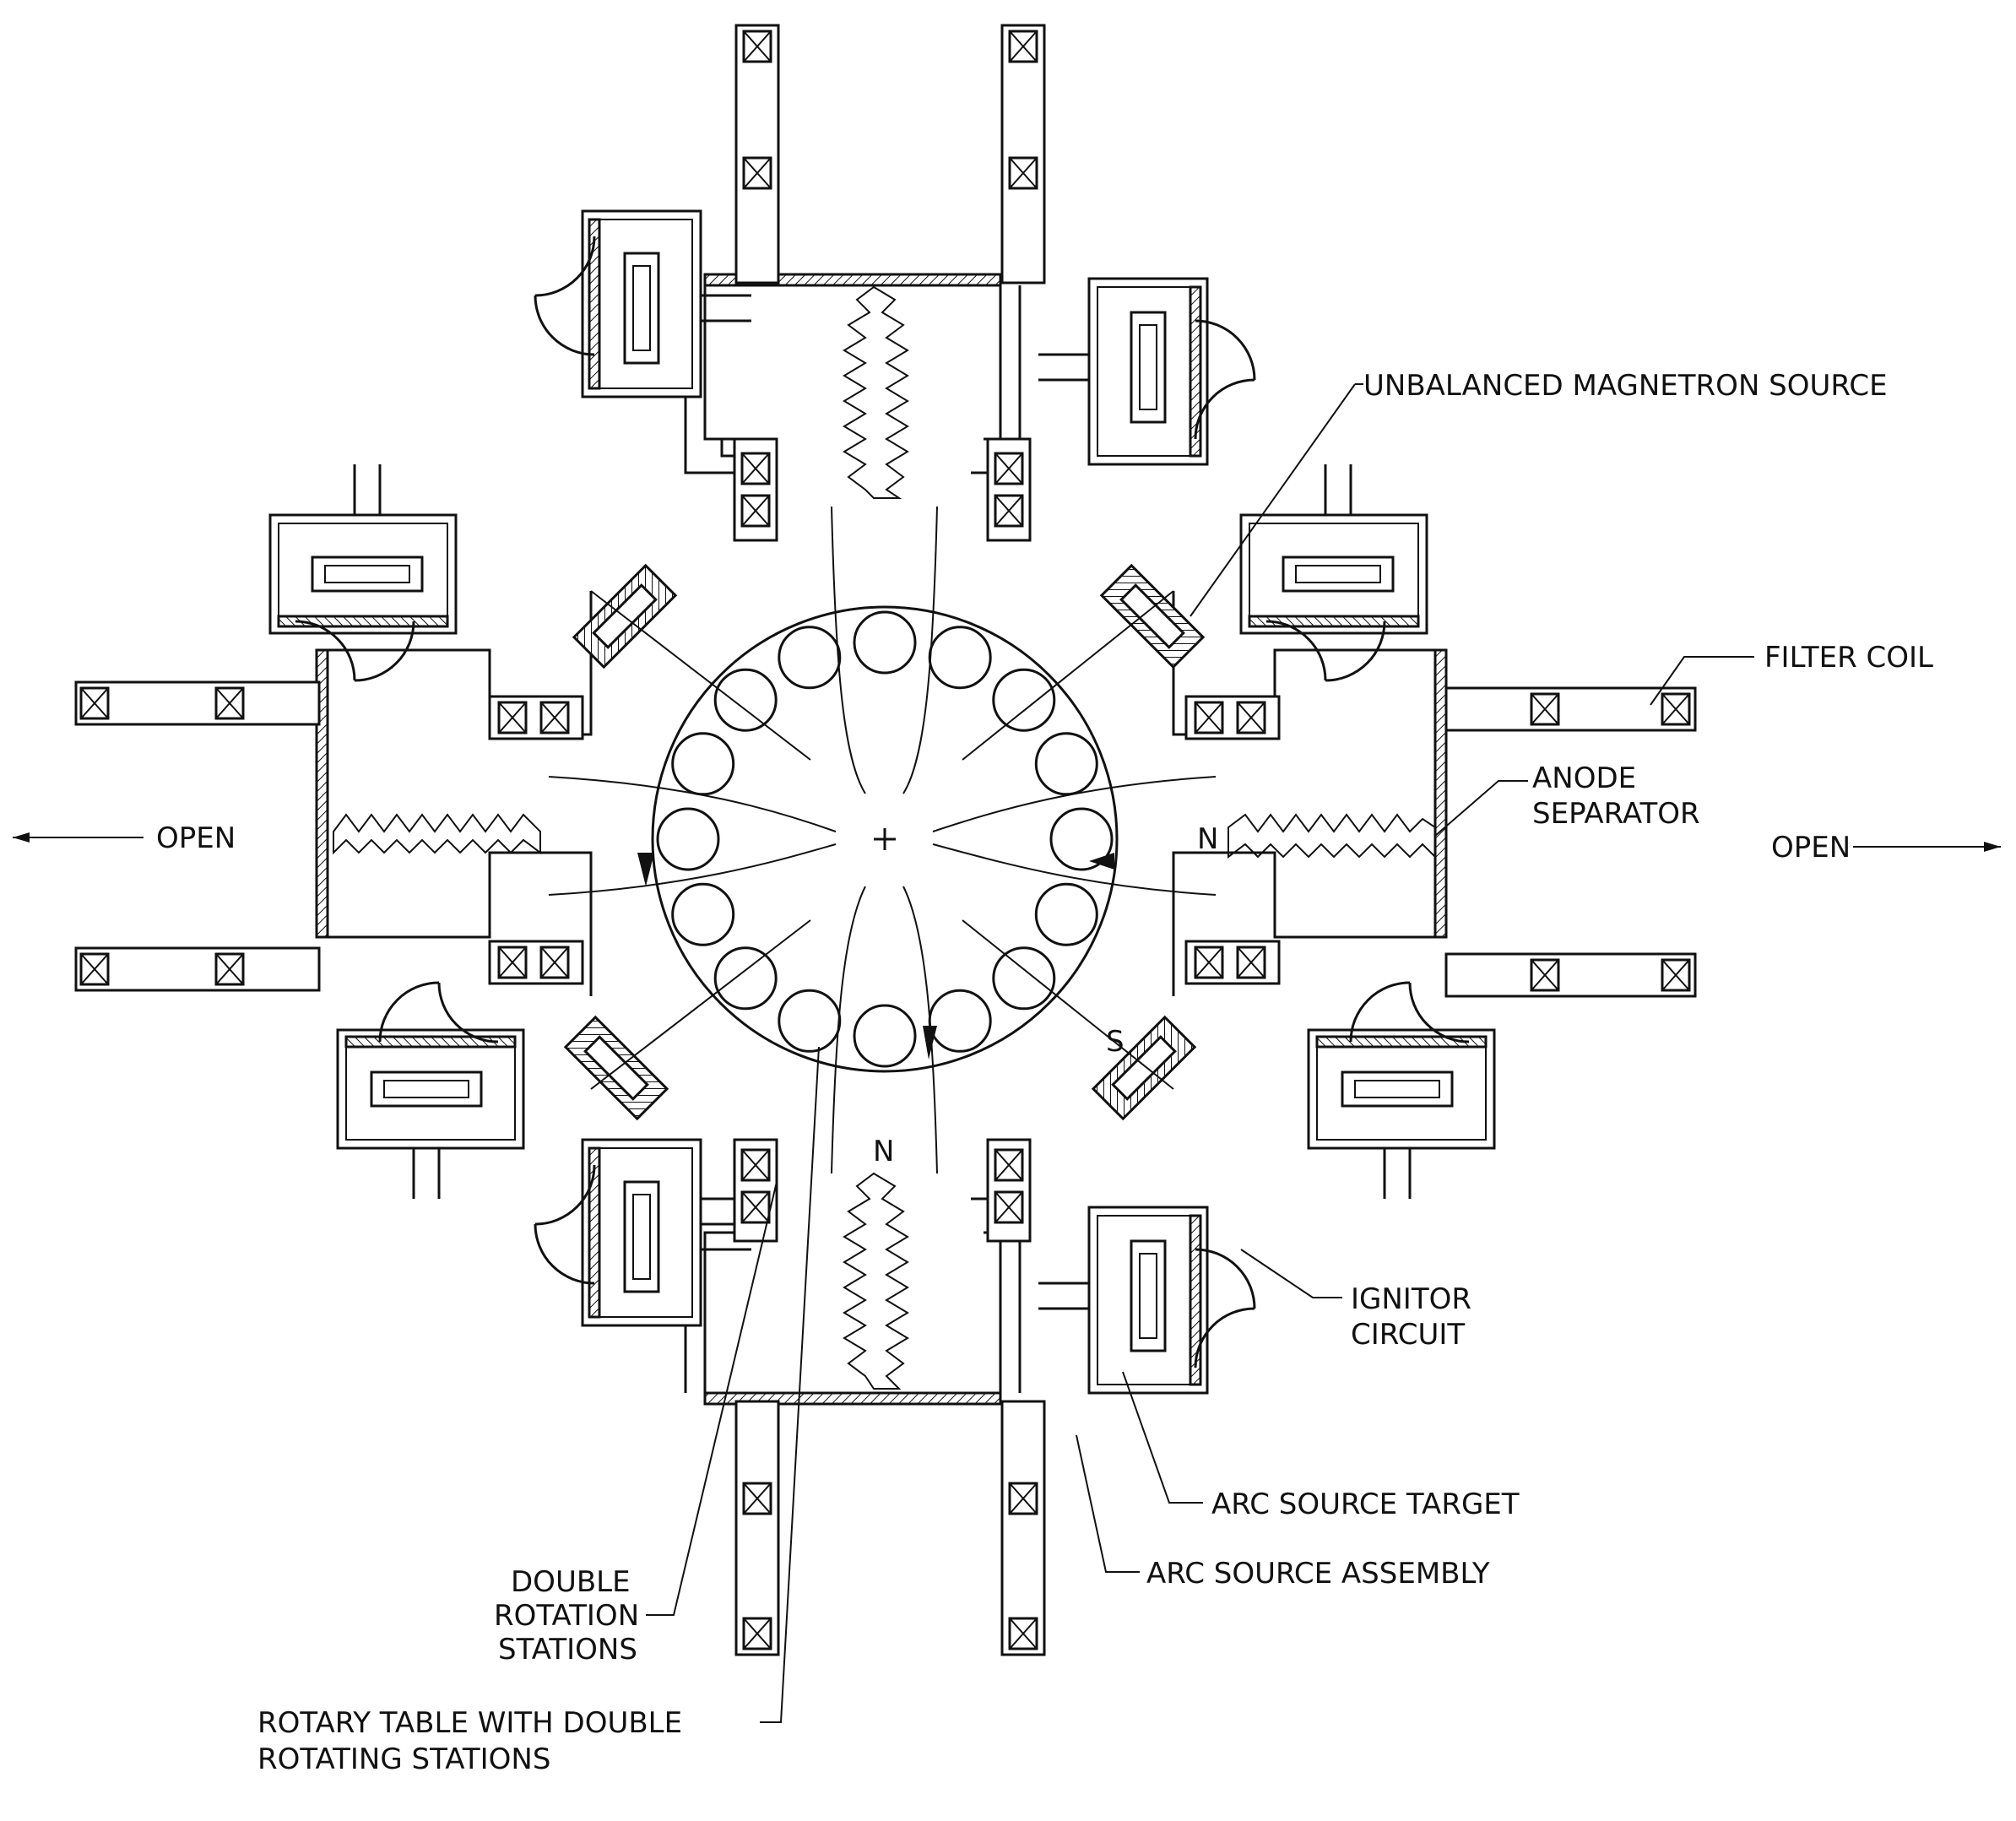 Image resolution: width=2016 pixels, height=1821 pixels. What do you see at coordinates (196, 838) in the screenshot?
I see `label-open-left: OPEN` at bounding box center [196, 838].